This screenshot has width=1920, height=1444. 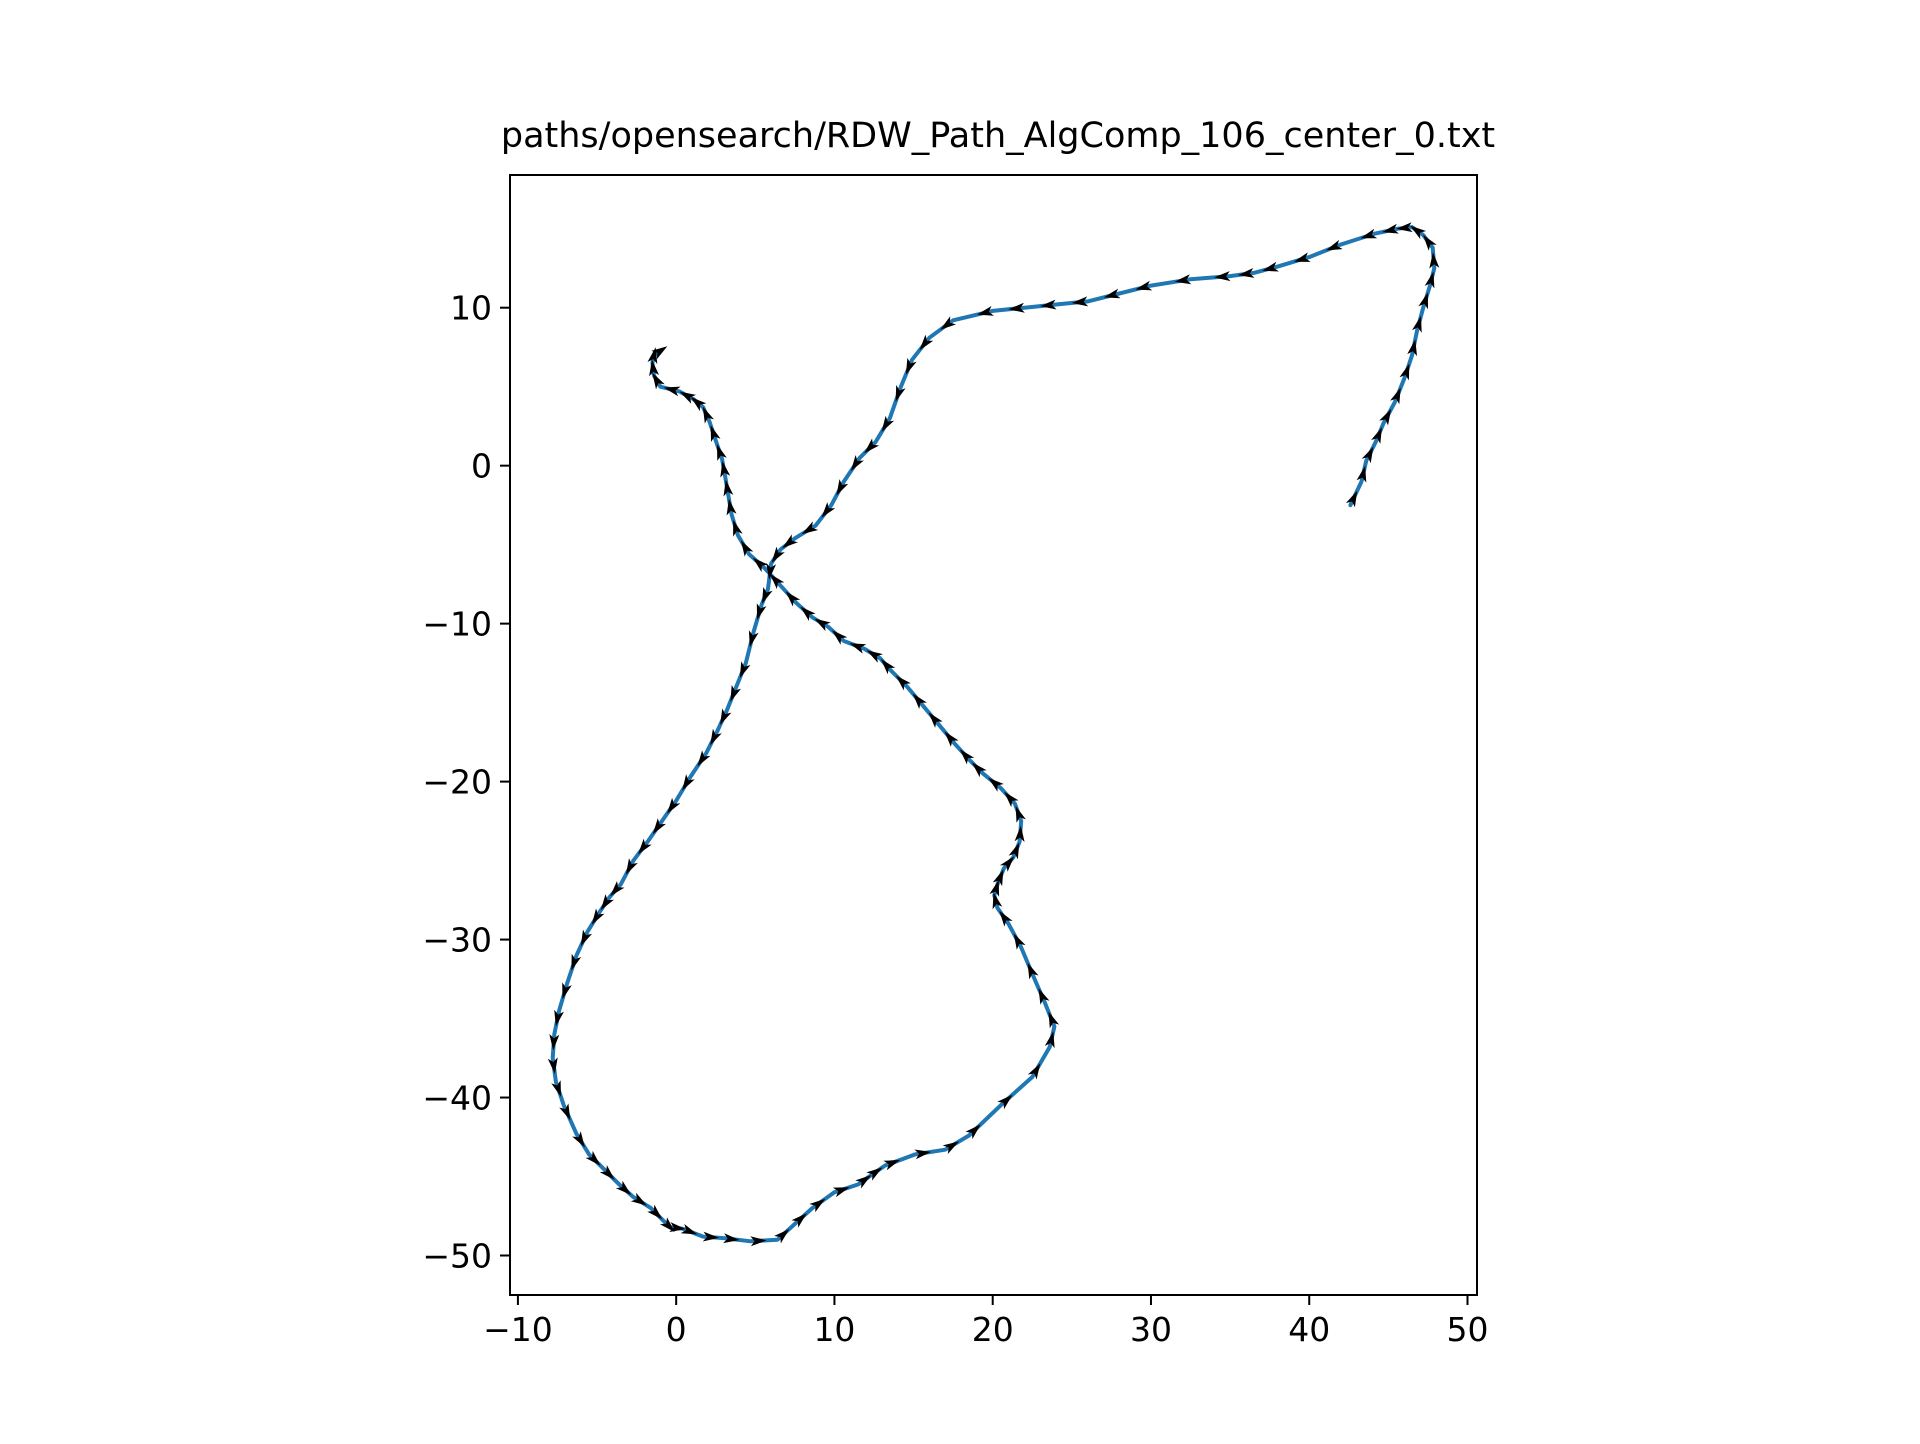 I want to click on y-axis: −50 −40 −30 −20 −10 0 10, so click(x=466, y=782).